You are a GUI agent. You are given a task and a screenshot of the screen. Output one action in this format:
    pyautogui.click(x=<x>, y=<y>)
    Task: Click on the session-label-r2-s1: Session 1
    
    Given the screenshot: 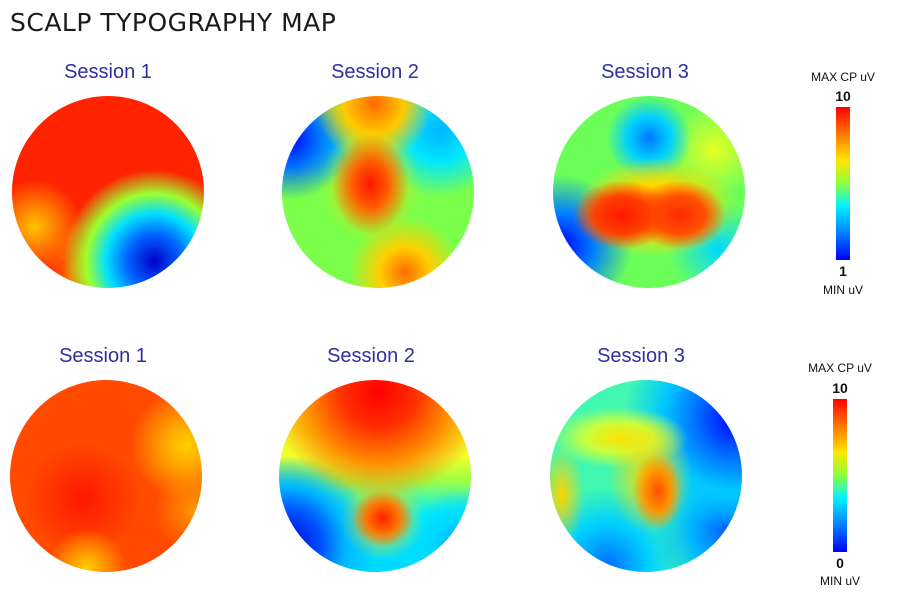 What is the action you would take?
    pyautogui.click(x=103, y=356)
    